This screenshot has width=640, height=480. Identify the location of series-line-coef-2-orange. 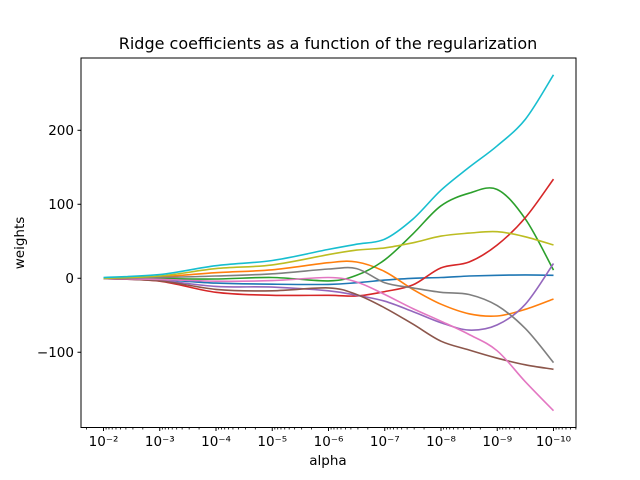
(328, 289).